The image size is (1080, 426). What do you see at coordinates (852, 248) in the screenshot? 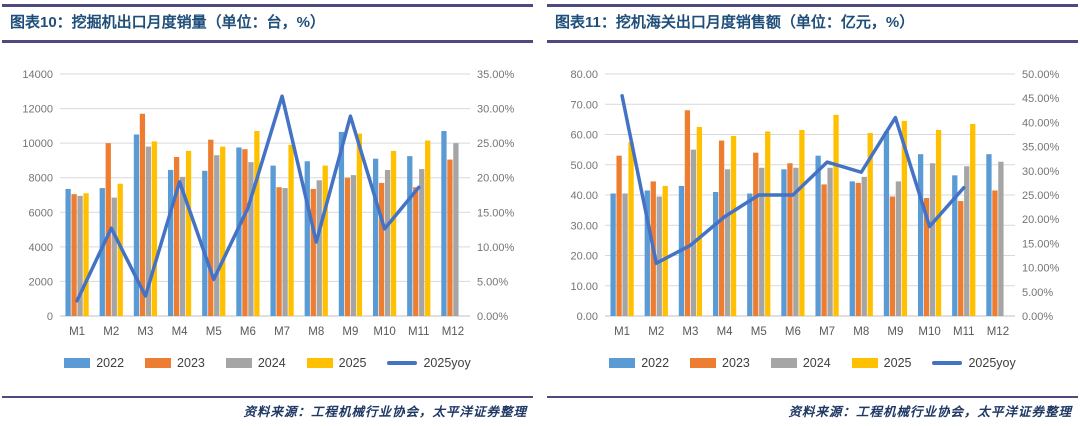
I see `bar-2022-M8` at bounding box center [852, 248].